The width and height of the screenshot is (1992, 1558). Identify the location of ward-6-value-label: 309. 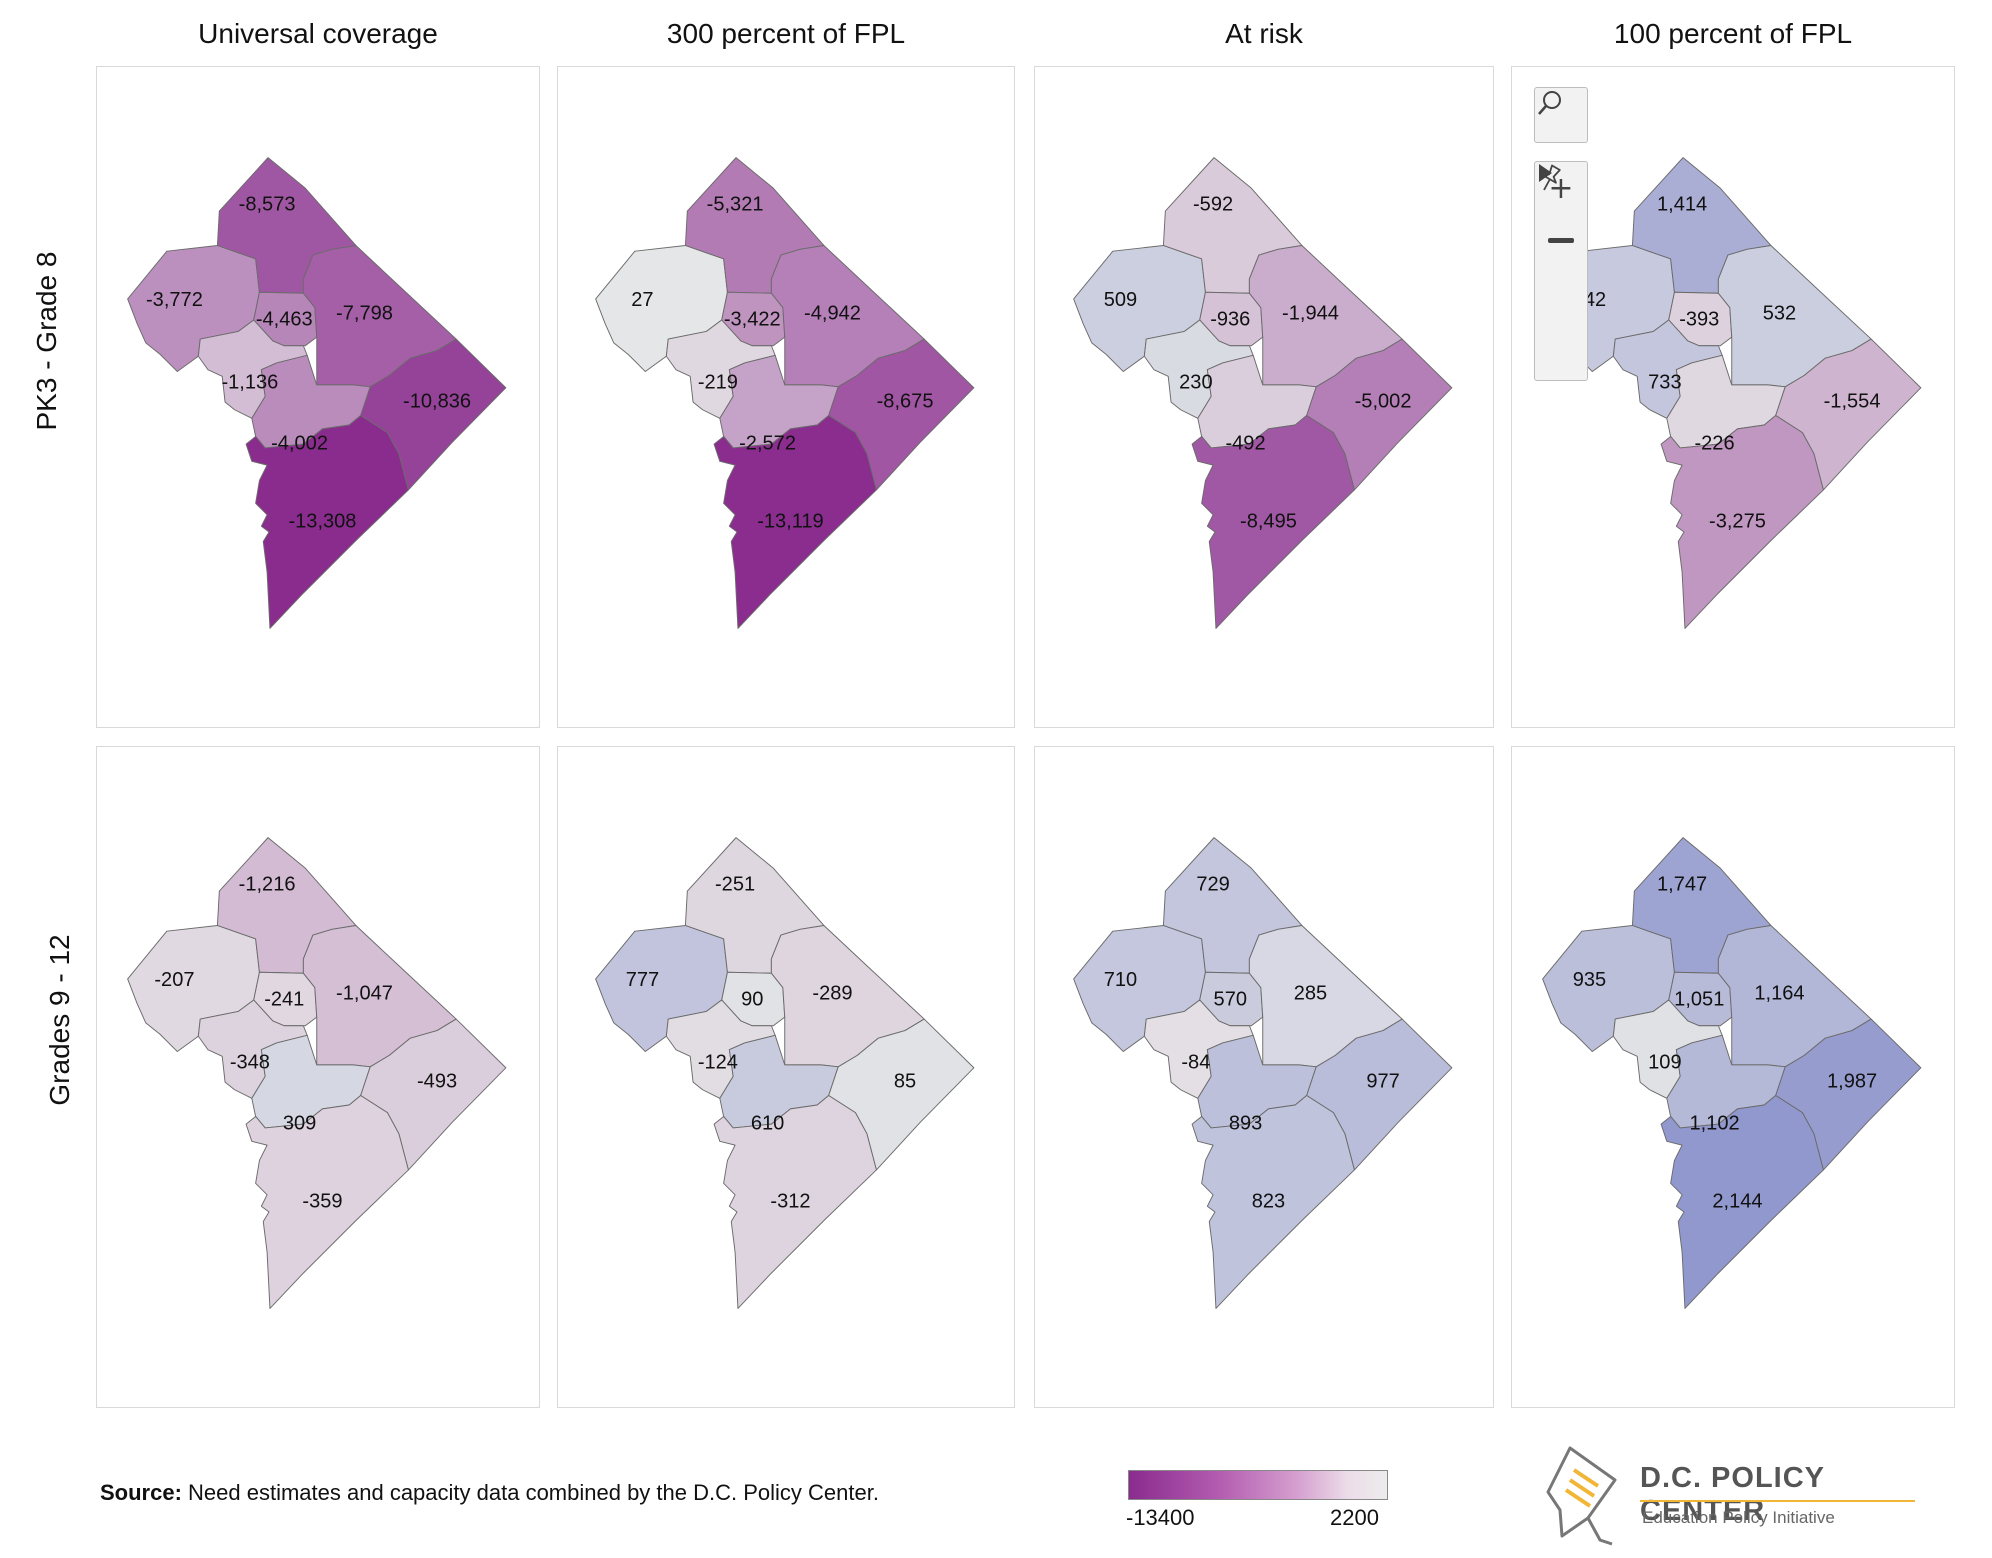
(299, 1123).